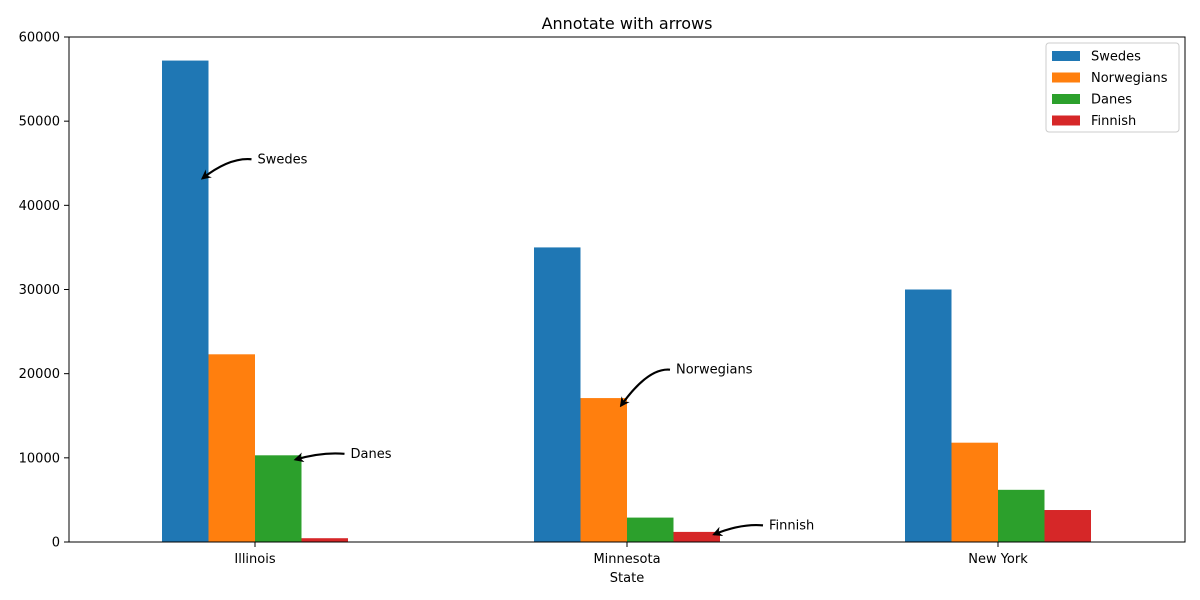  What do you see at coordinates (928, 415) in the screenshot?
I see `bar-swedes-new-york` at bounding box center [928, 415].